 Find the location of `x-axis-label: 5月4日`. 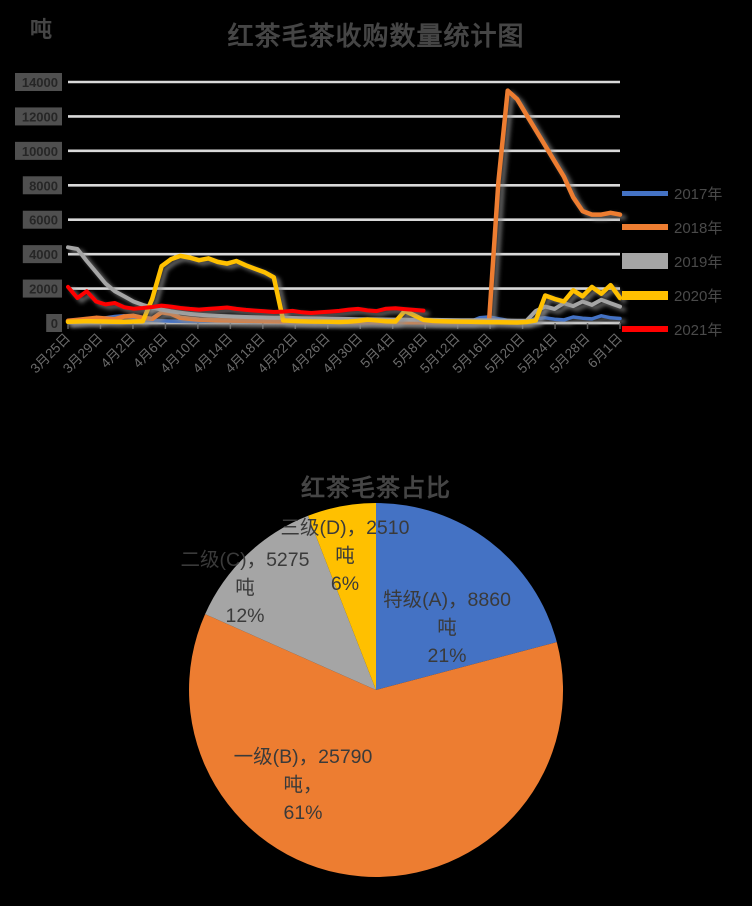

x-axis-label: 5月4日 is located at coordinates (378, 351).